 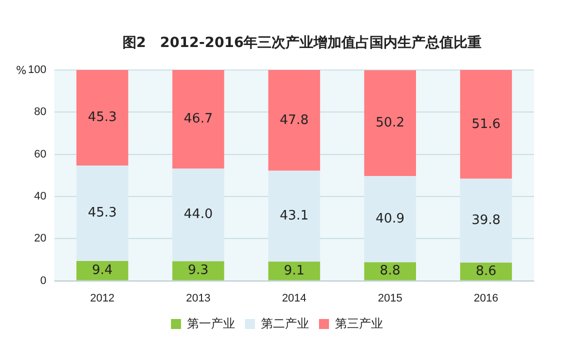 I want to click on data-label: 8.8, so click(x=390, y=271).